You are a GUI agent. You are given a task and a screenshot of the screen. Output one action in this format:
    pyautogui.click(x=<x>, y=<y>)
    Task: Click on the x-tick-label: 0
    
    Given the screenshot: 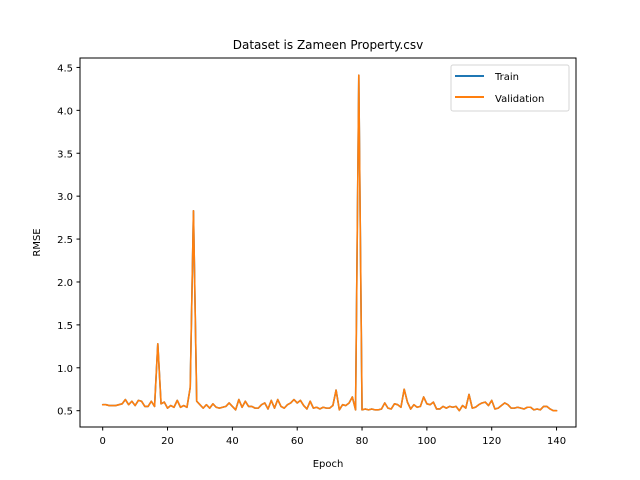 What is the action you would take?
    pyautogui.click(x=103, y=441)
    